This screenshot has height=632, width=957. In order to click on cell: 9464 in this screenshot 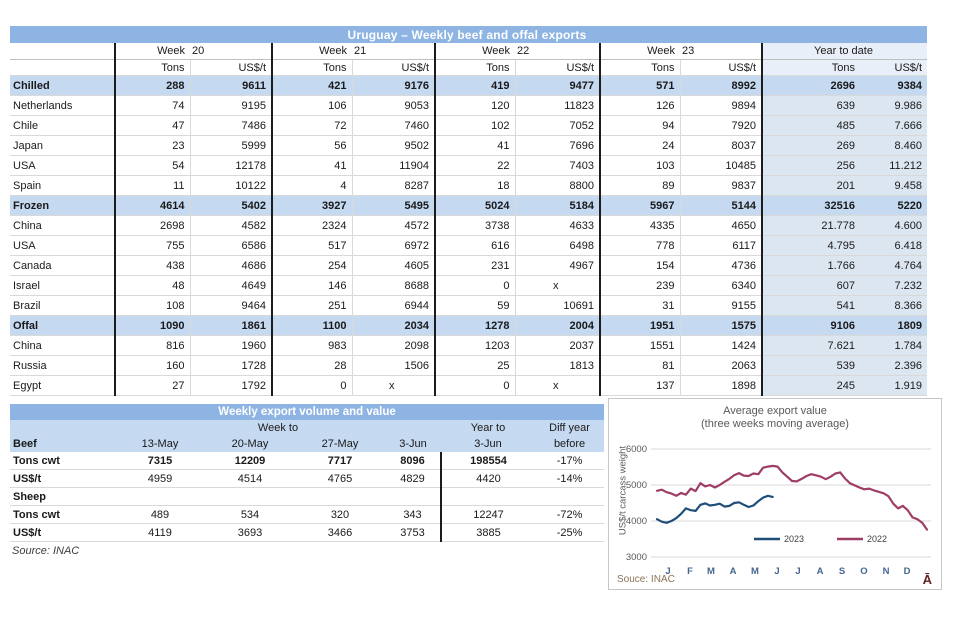, I will do `click(231, 305)`.